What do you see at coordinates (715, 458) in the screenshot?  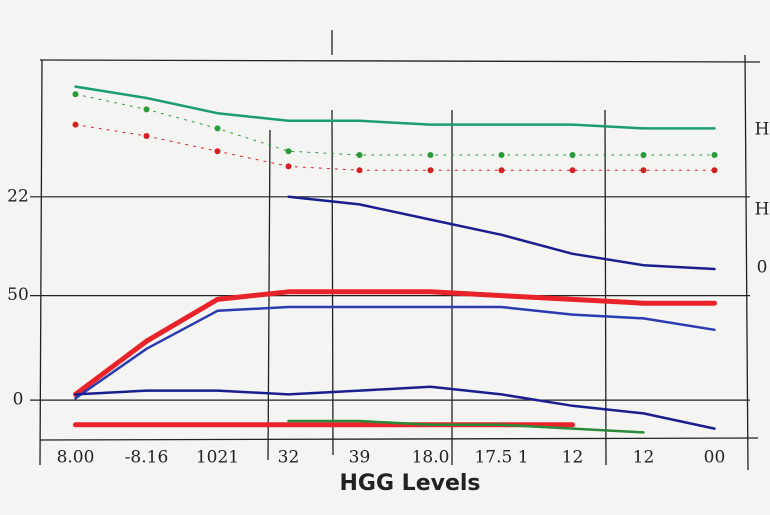 I see `x-tick-label: 00` at bounding box center [715, 458].